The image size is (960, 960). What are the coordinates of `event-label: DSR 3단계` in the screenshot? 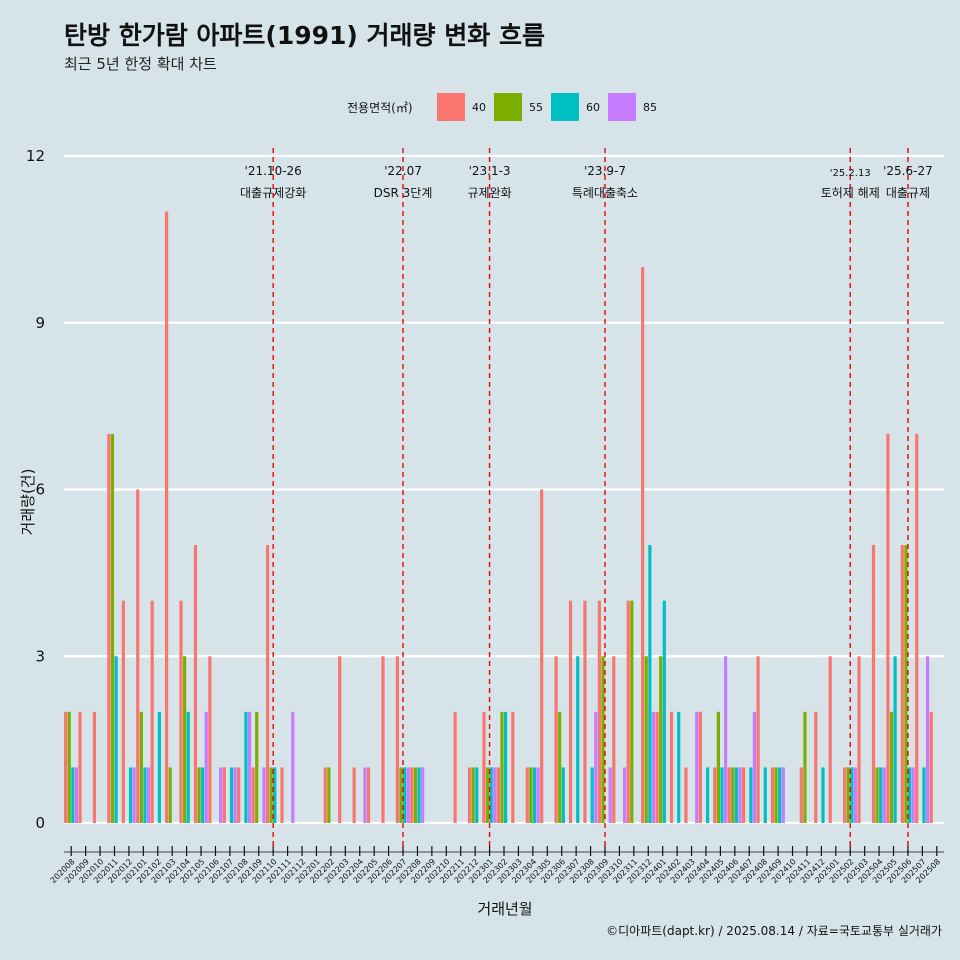 It's located at (403, 193).